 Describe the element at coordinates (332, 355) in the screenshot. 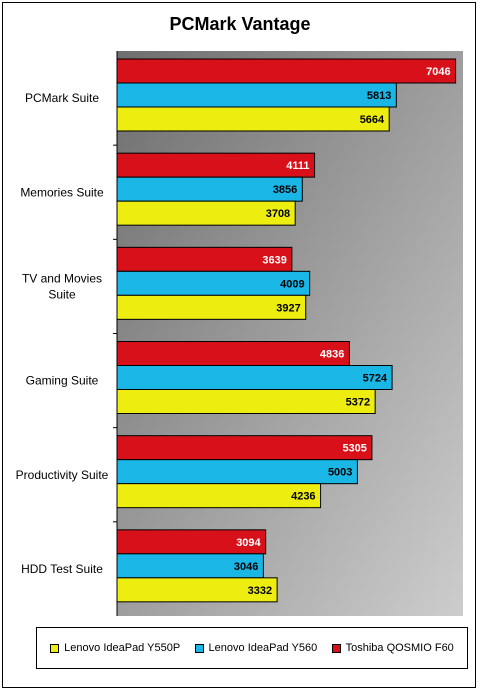

I see `data-label: 4836` at that location.